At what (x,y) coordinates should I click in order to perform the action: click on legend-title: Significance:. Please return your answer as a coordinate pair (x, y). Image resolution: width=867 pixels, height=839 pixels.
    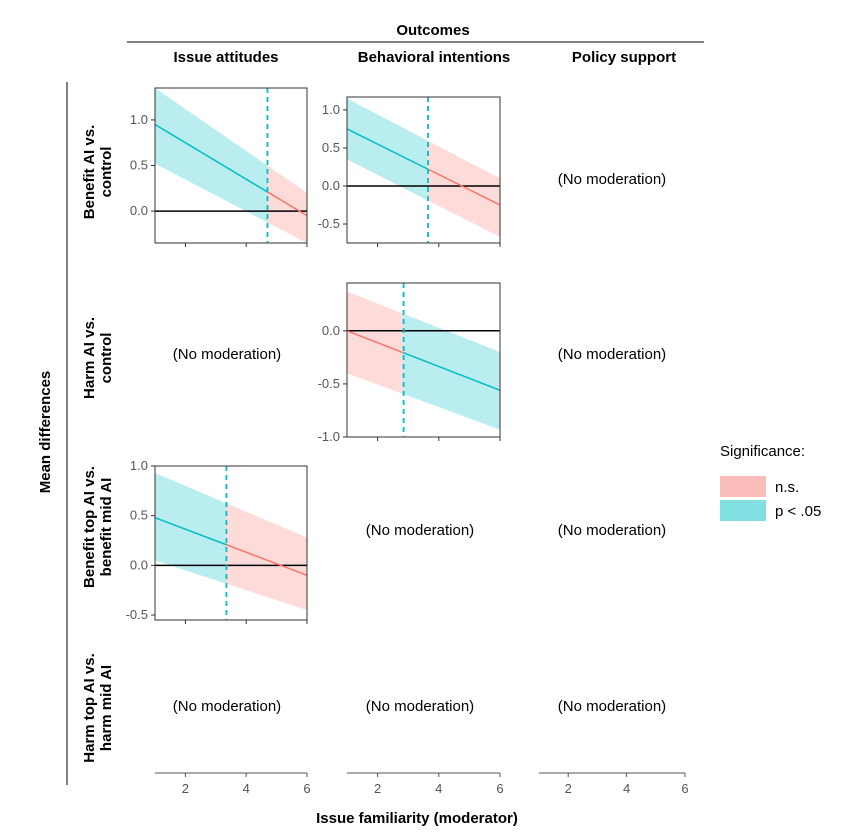
    Looking at the image, I should click on (762, 451).